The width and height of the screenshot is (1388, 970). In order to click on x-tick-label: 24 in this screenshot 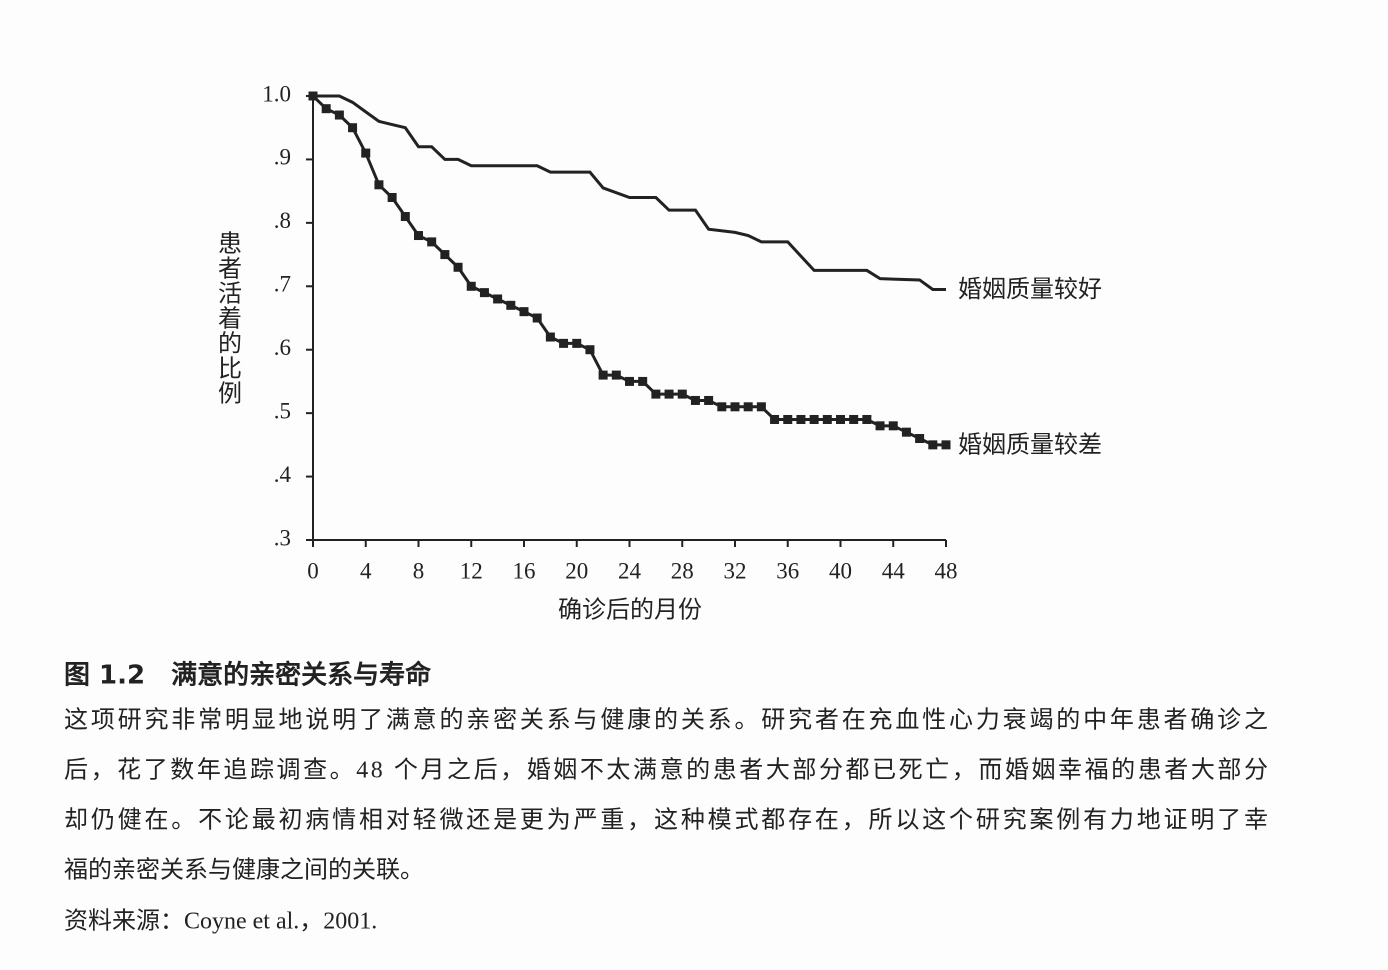, I will do `click(630, 570)`.